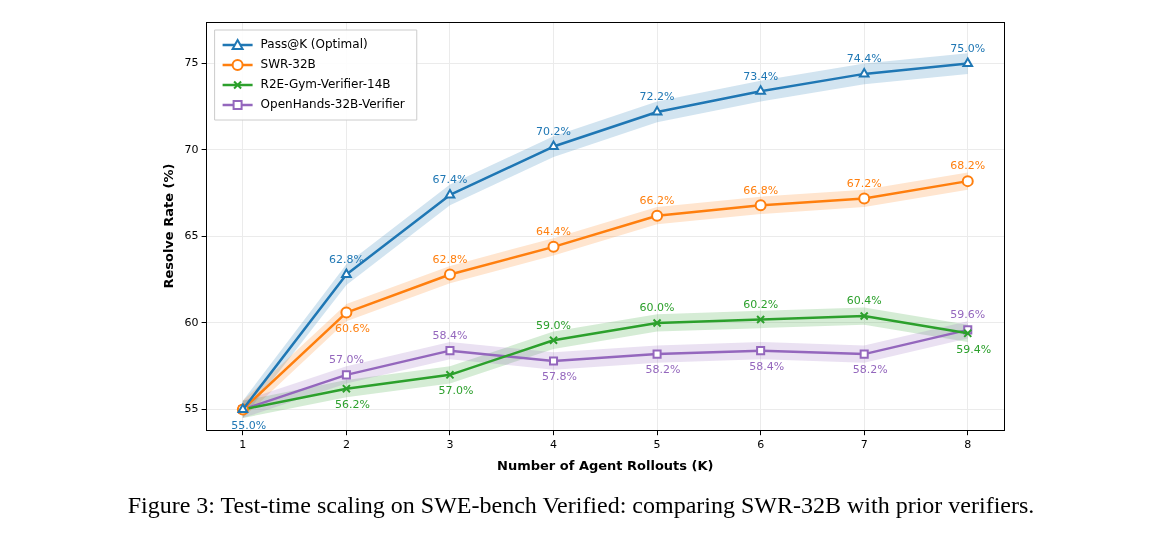  I want to click on data-label: 66.2%, so click(657, 201).